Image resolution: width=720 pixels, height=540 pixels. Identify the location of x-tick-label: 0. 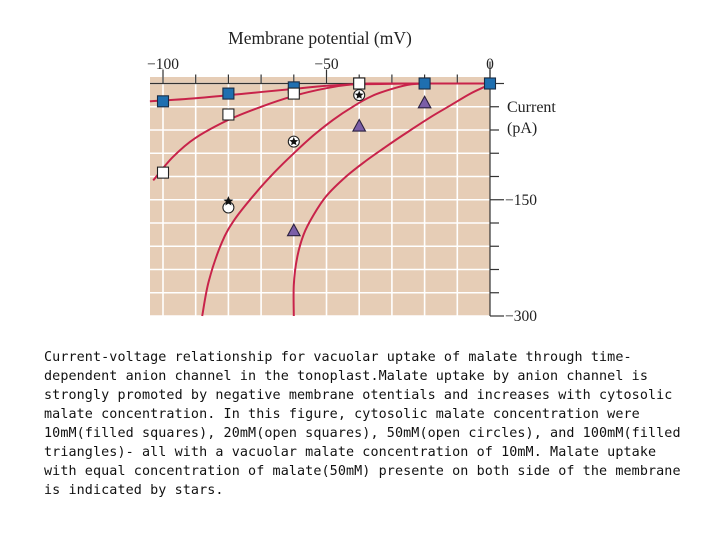
(490, 64).